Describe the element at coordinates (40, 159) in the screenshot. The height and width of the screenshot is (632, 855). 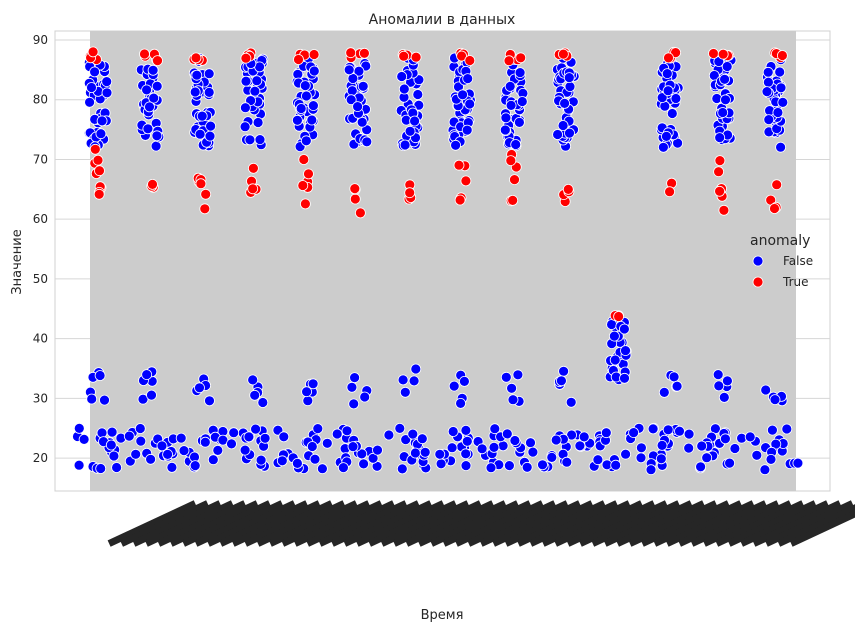
I see `y-tick-label: 70` at that location.